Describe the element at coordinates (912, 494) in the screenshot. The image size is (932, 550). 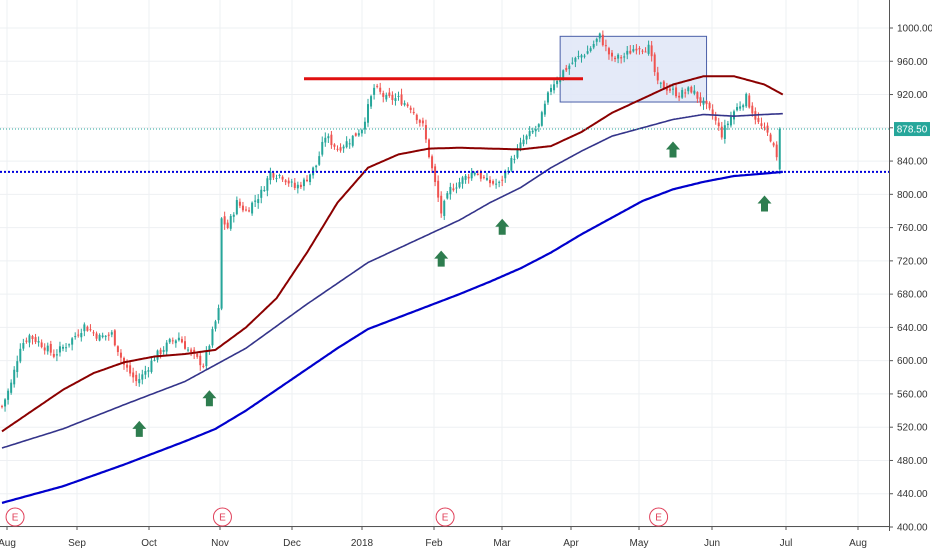
I see `y-tick-label: 440.00` at that location.